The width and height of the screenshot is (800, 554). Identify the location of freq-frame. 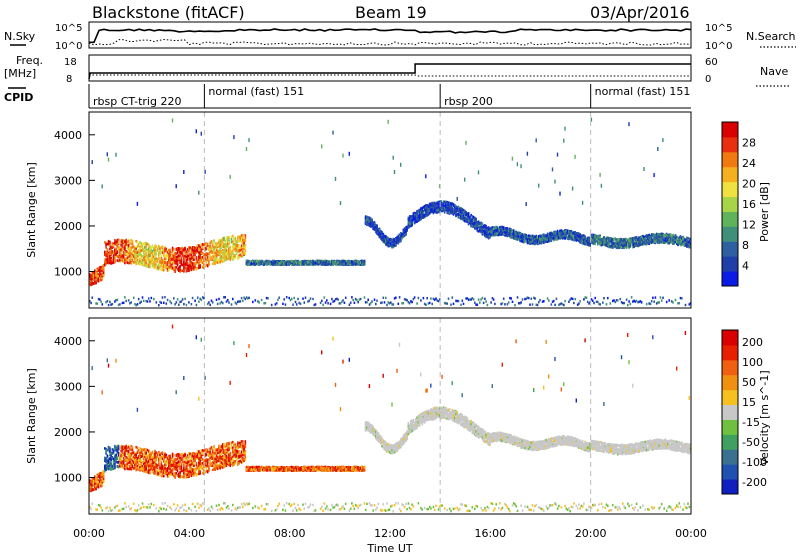
(390, 68).